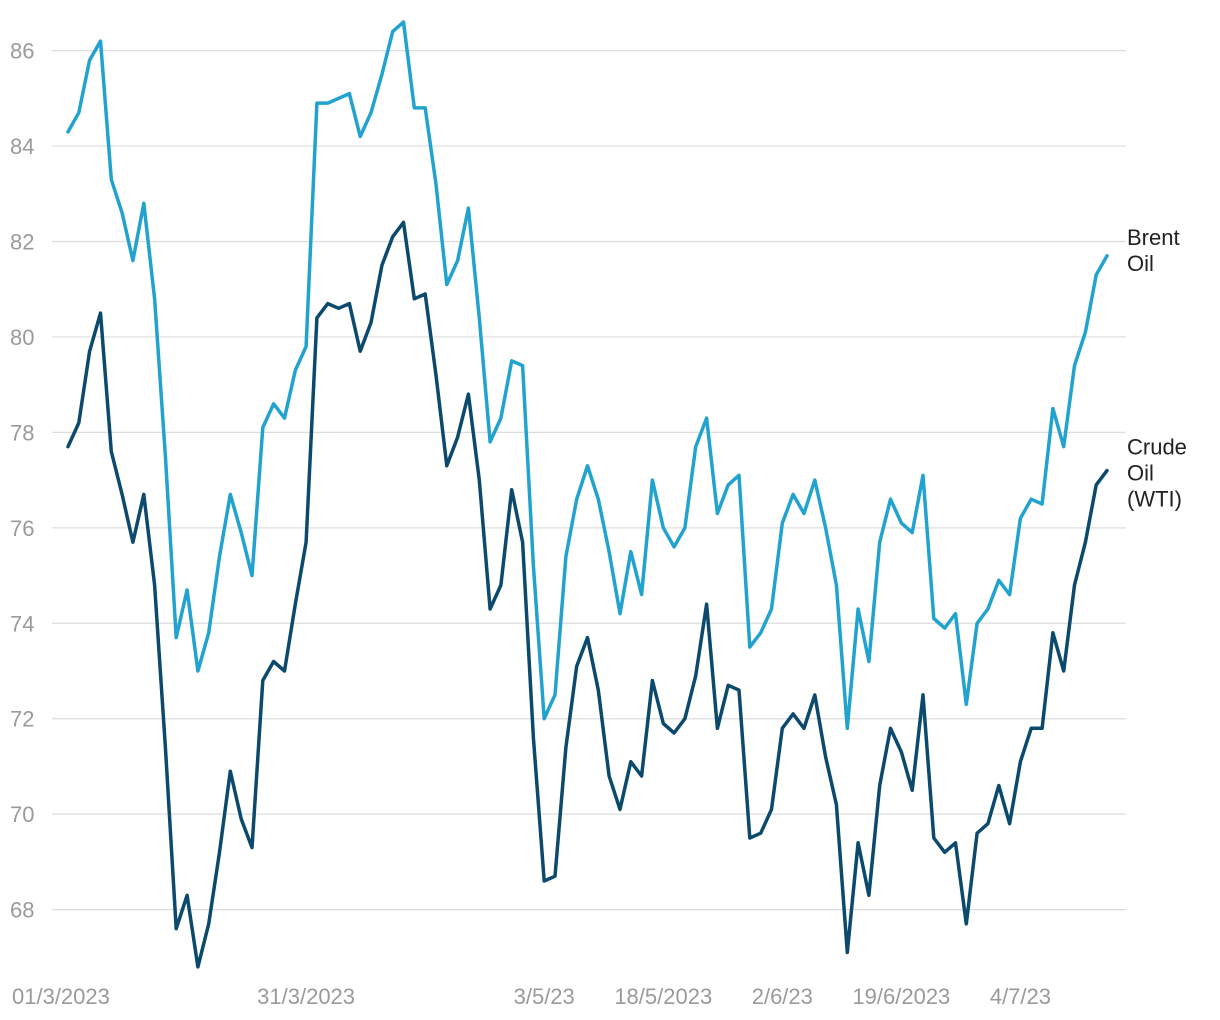 This screenshot has width=1220, height=1020. I want to click on x-tick-label: 19/6/2023, so click(901, 996).